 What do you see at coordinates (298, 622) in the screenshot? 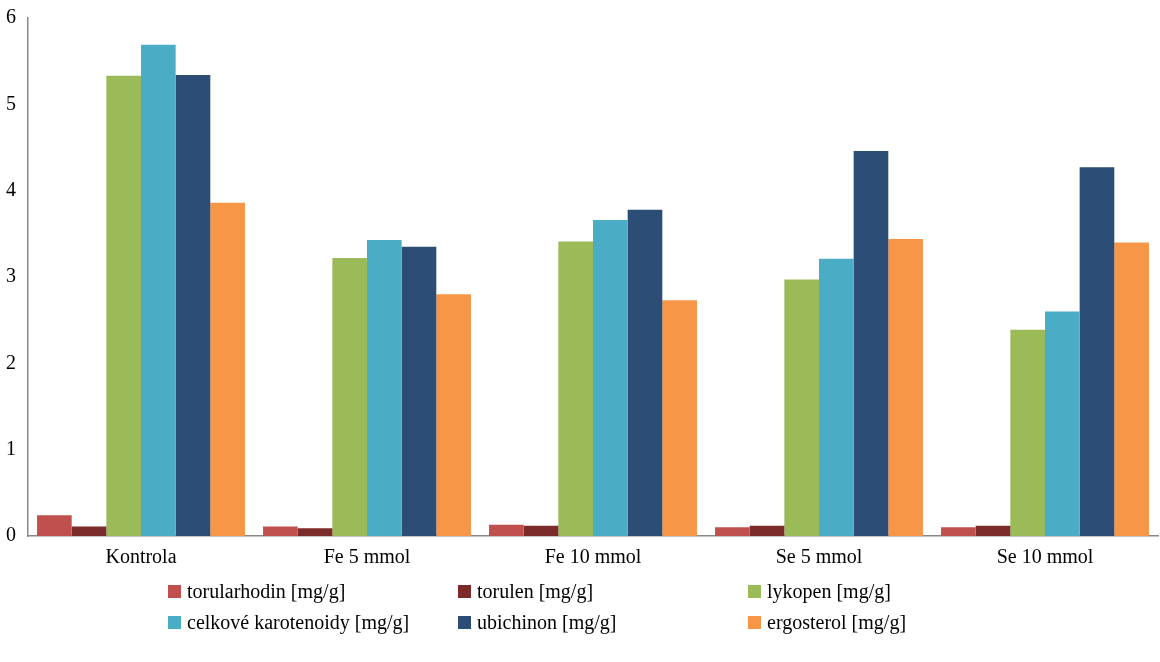
I see `legend-label: celkové karotenoidy [mg/g]` at bounding box center [298, 622].